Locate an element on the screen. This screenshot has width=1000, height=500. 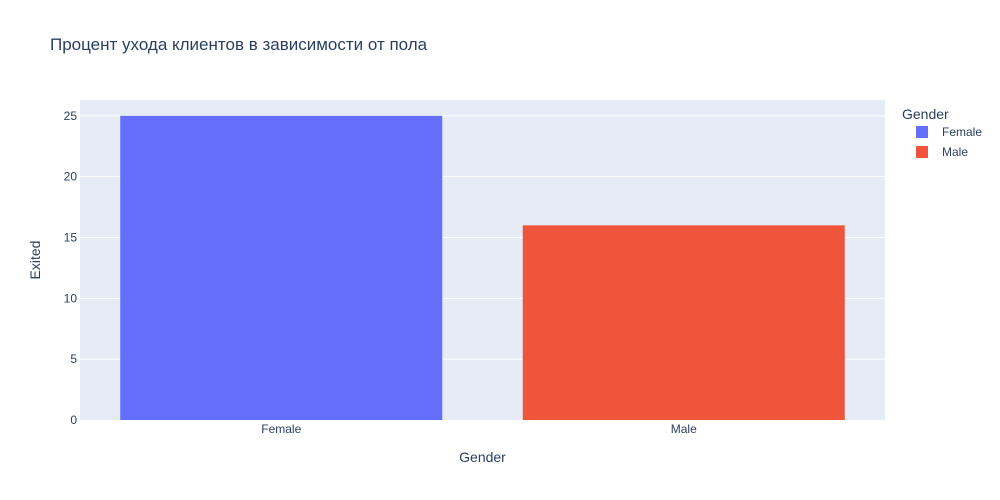
y-axis-ticks: 0 5 10 15 20 25 is located at coordinates (71, 268).